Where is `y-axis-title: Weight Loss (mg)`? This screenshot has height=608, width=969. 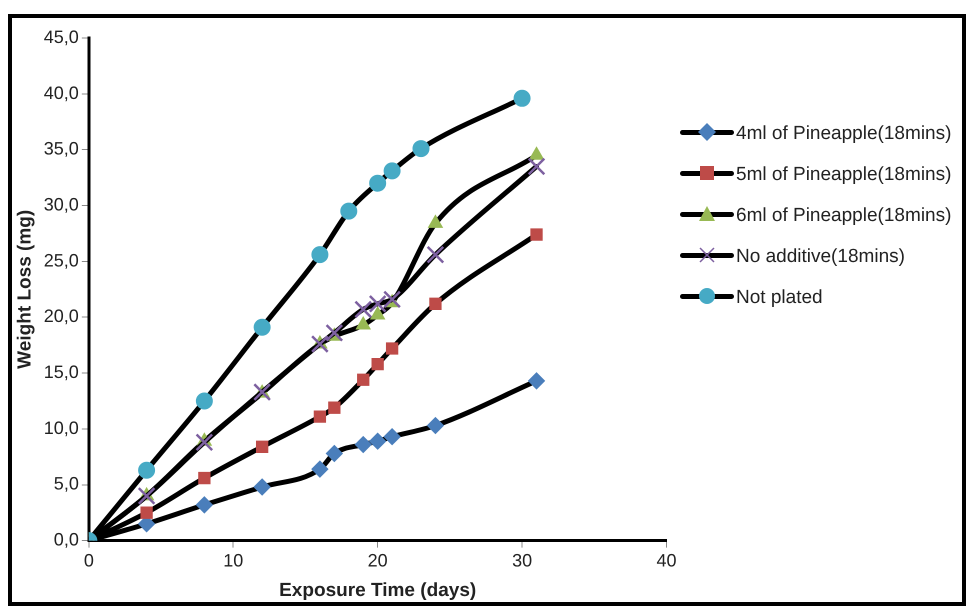 y-axis-title: Weight Loss (mg) is located at coordinates (25, 289).